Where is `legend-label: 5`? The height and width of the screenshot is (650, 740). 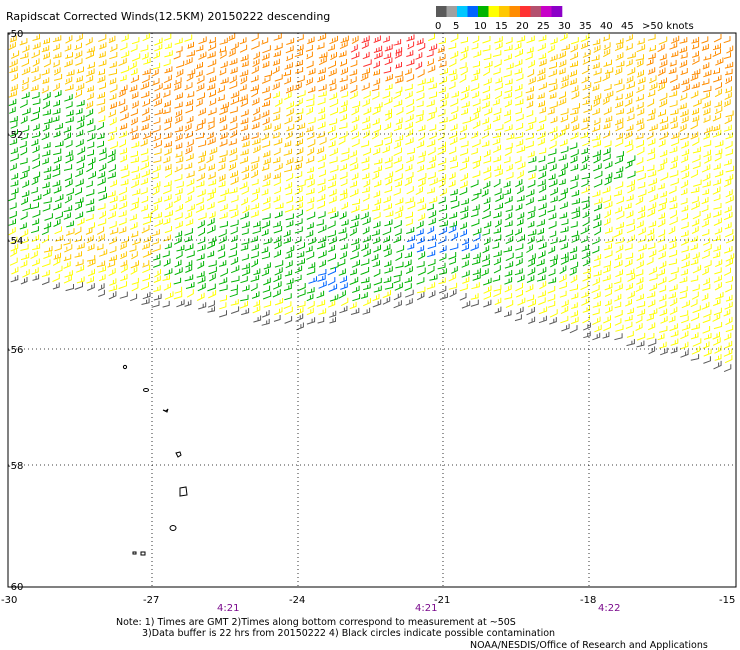 legend-label: 5 is located at coordinates (456, 26).